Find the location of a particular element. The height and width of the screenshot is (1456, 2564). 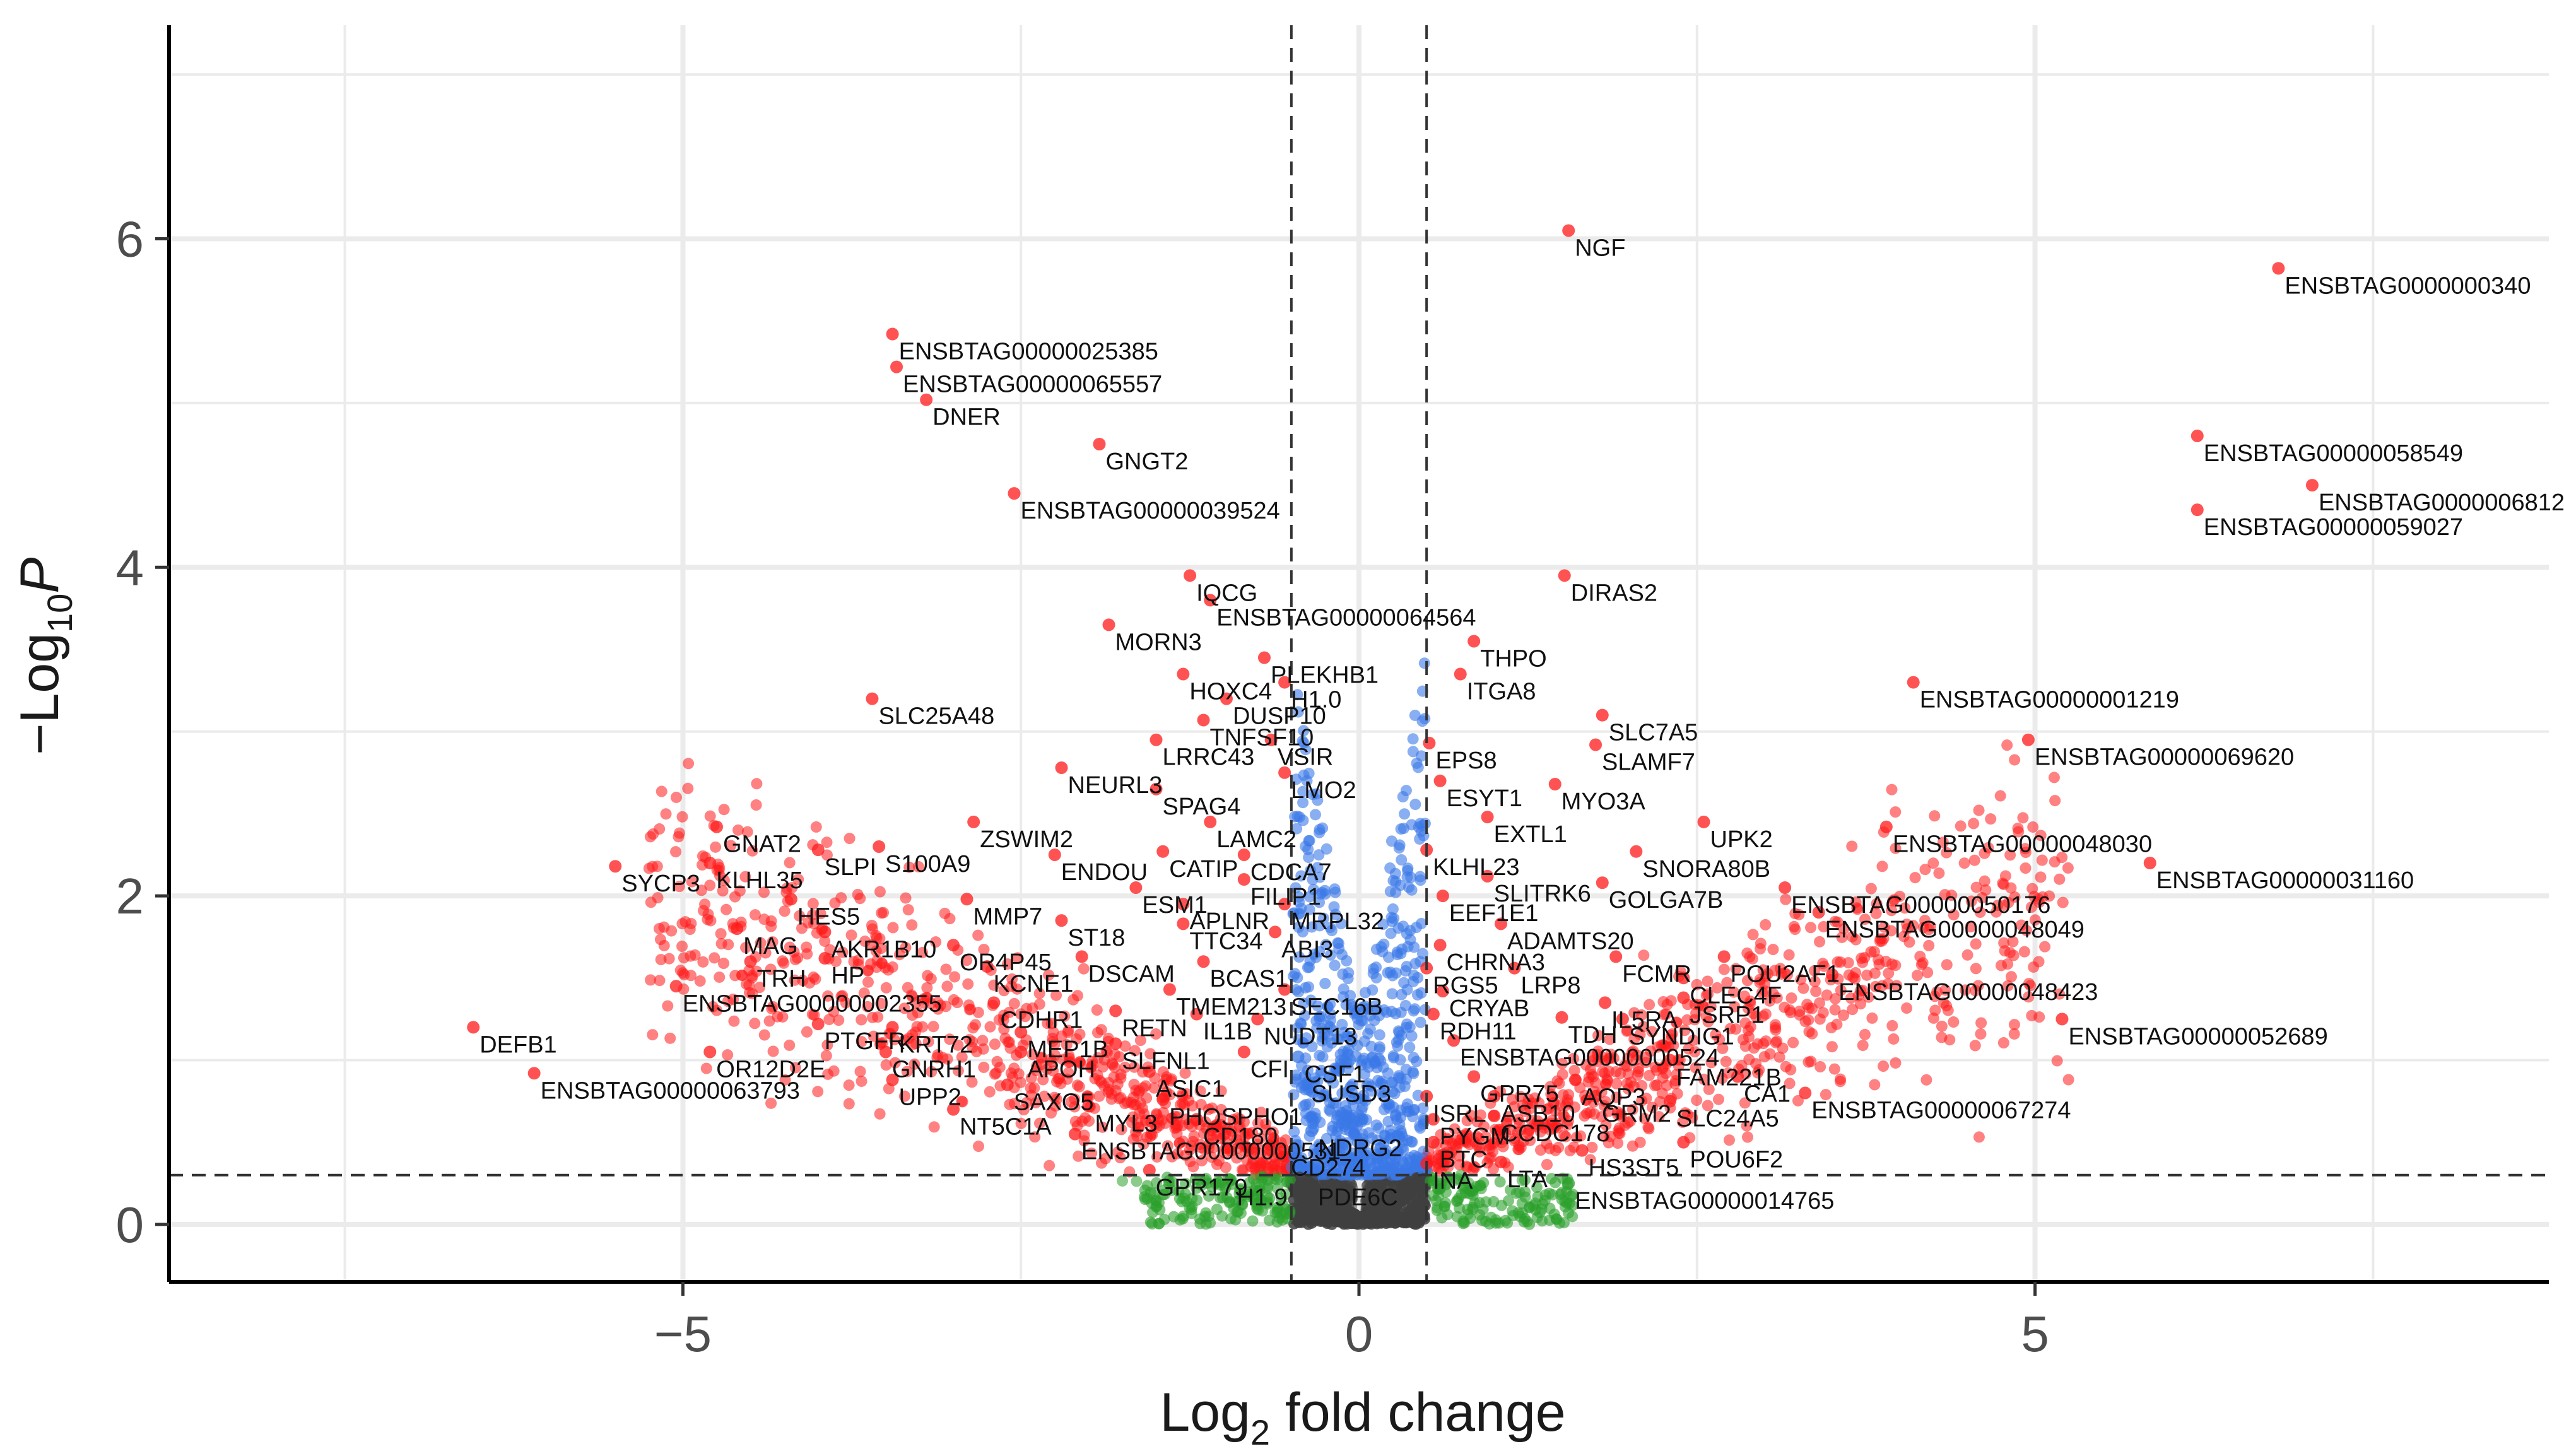

gene-label: MAG is located at coordinates (771, 946).